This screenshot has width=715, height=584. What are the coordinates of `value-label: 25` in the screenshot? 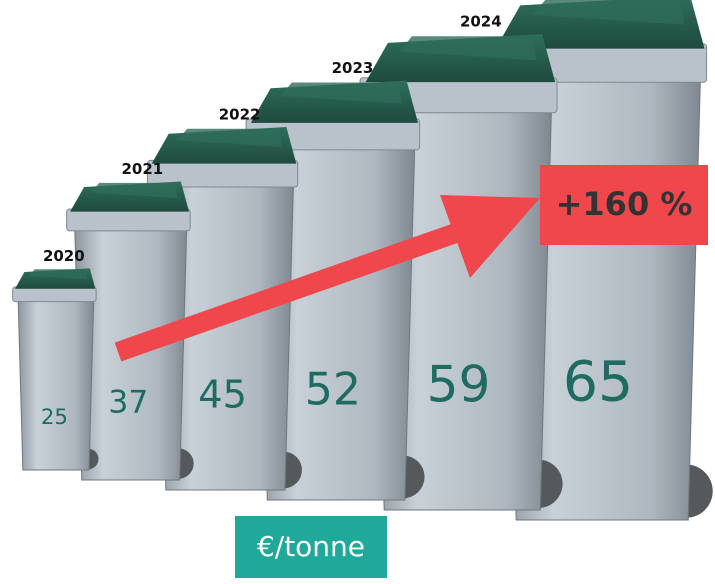 It's located at (54, 417).